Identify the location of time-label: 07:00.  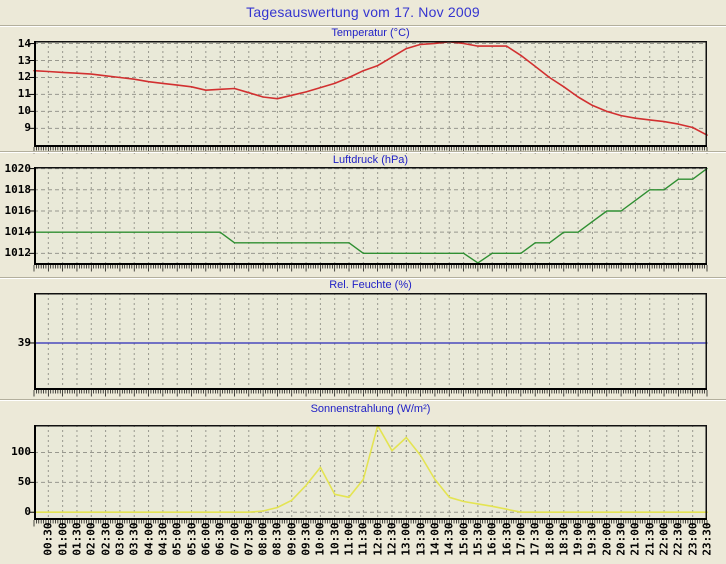
(234, 539).